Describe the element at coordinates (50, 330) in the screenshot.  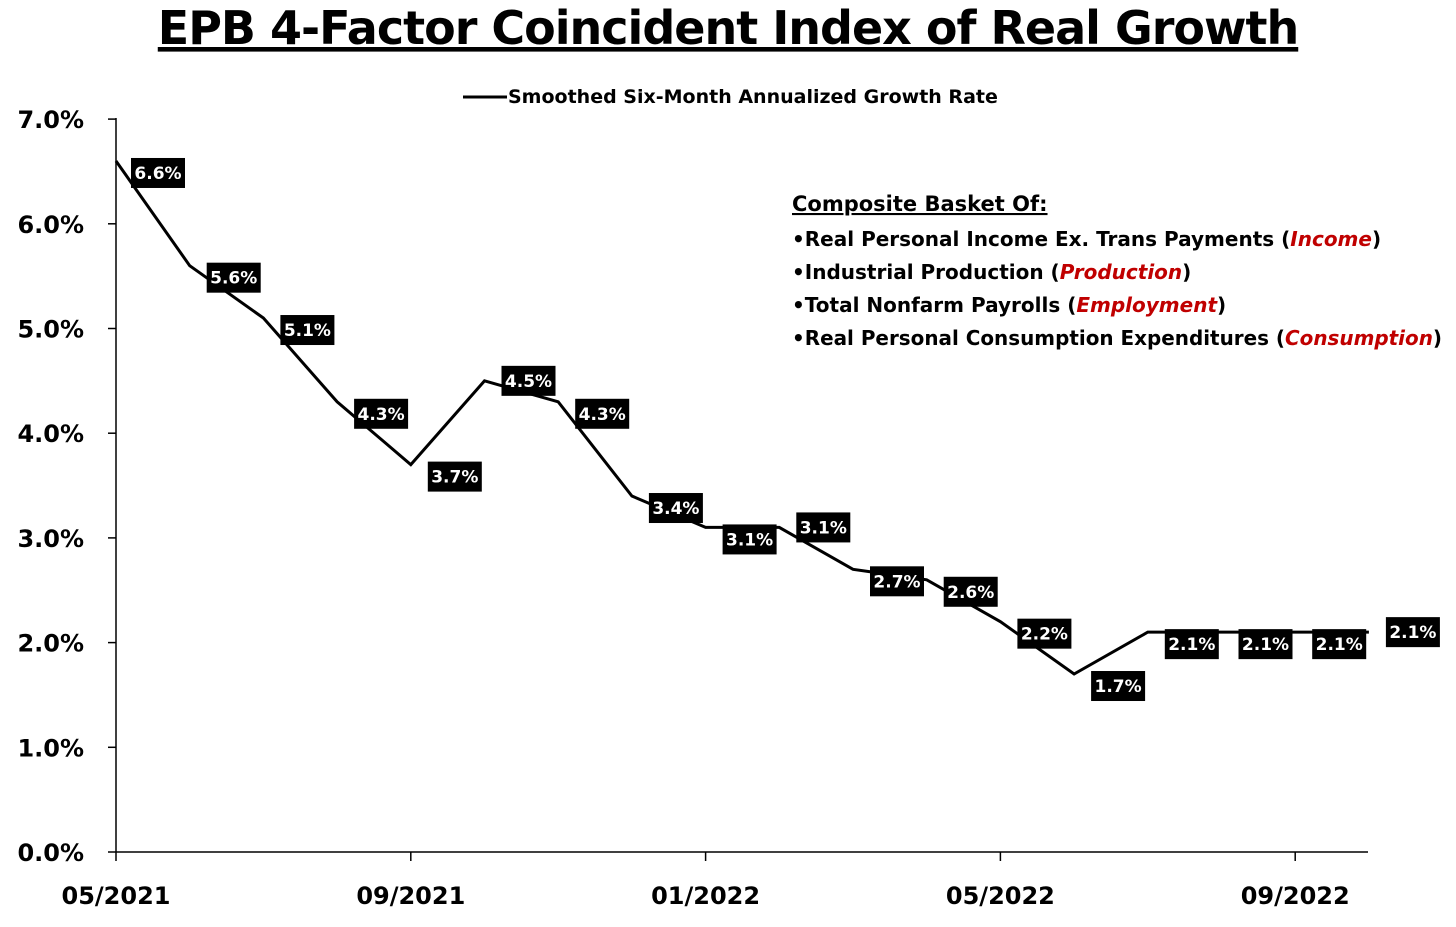
I see `y-tick-label: 5.0%` at that location.